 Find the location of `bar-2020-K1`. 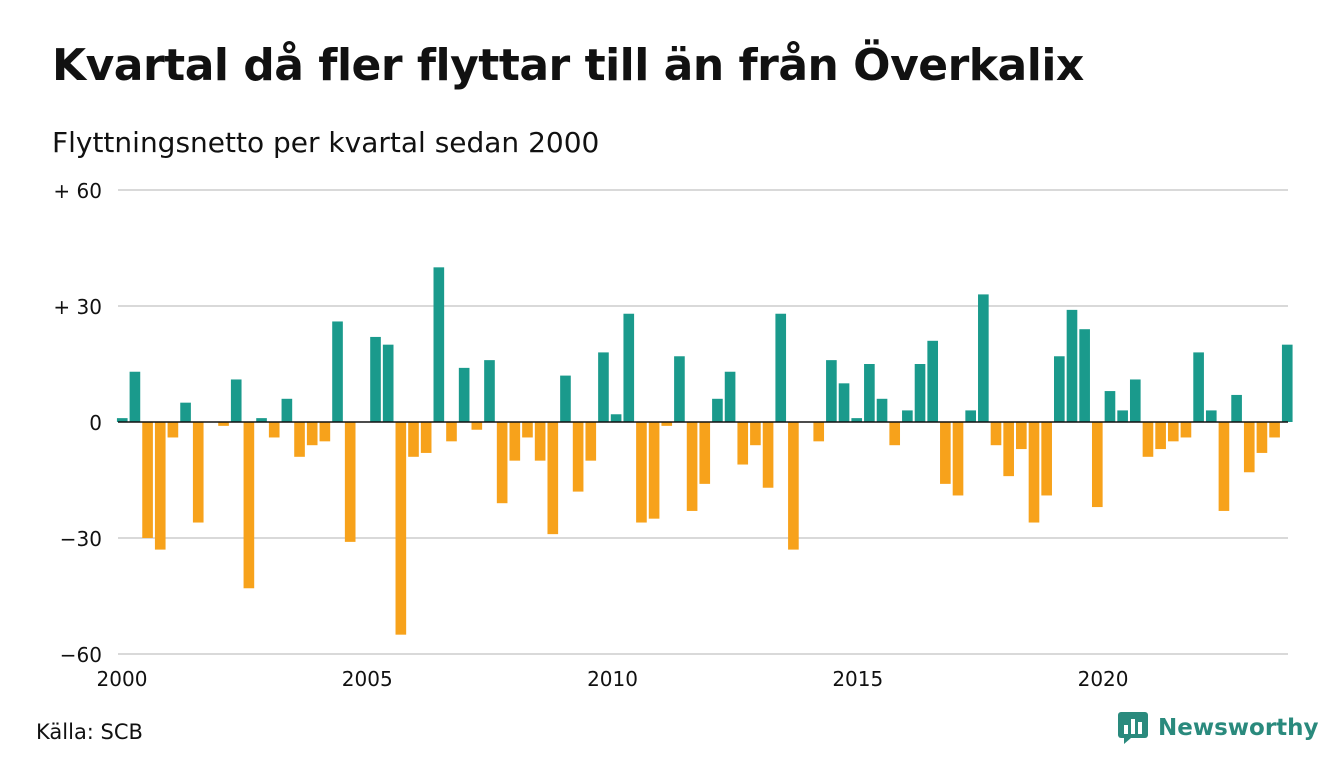

bar-2020-K1 is located at coordinates (1135, 400).